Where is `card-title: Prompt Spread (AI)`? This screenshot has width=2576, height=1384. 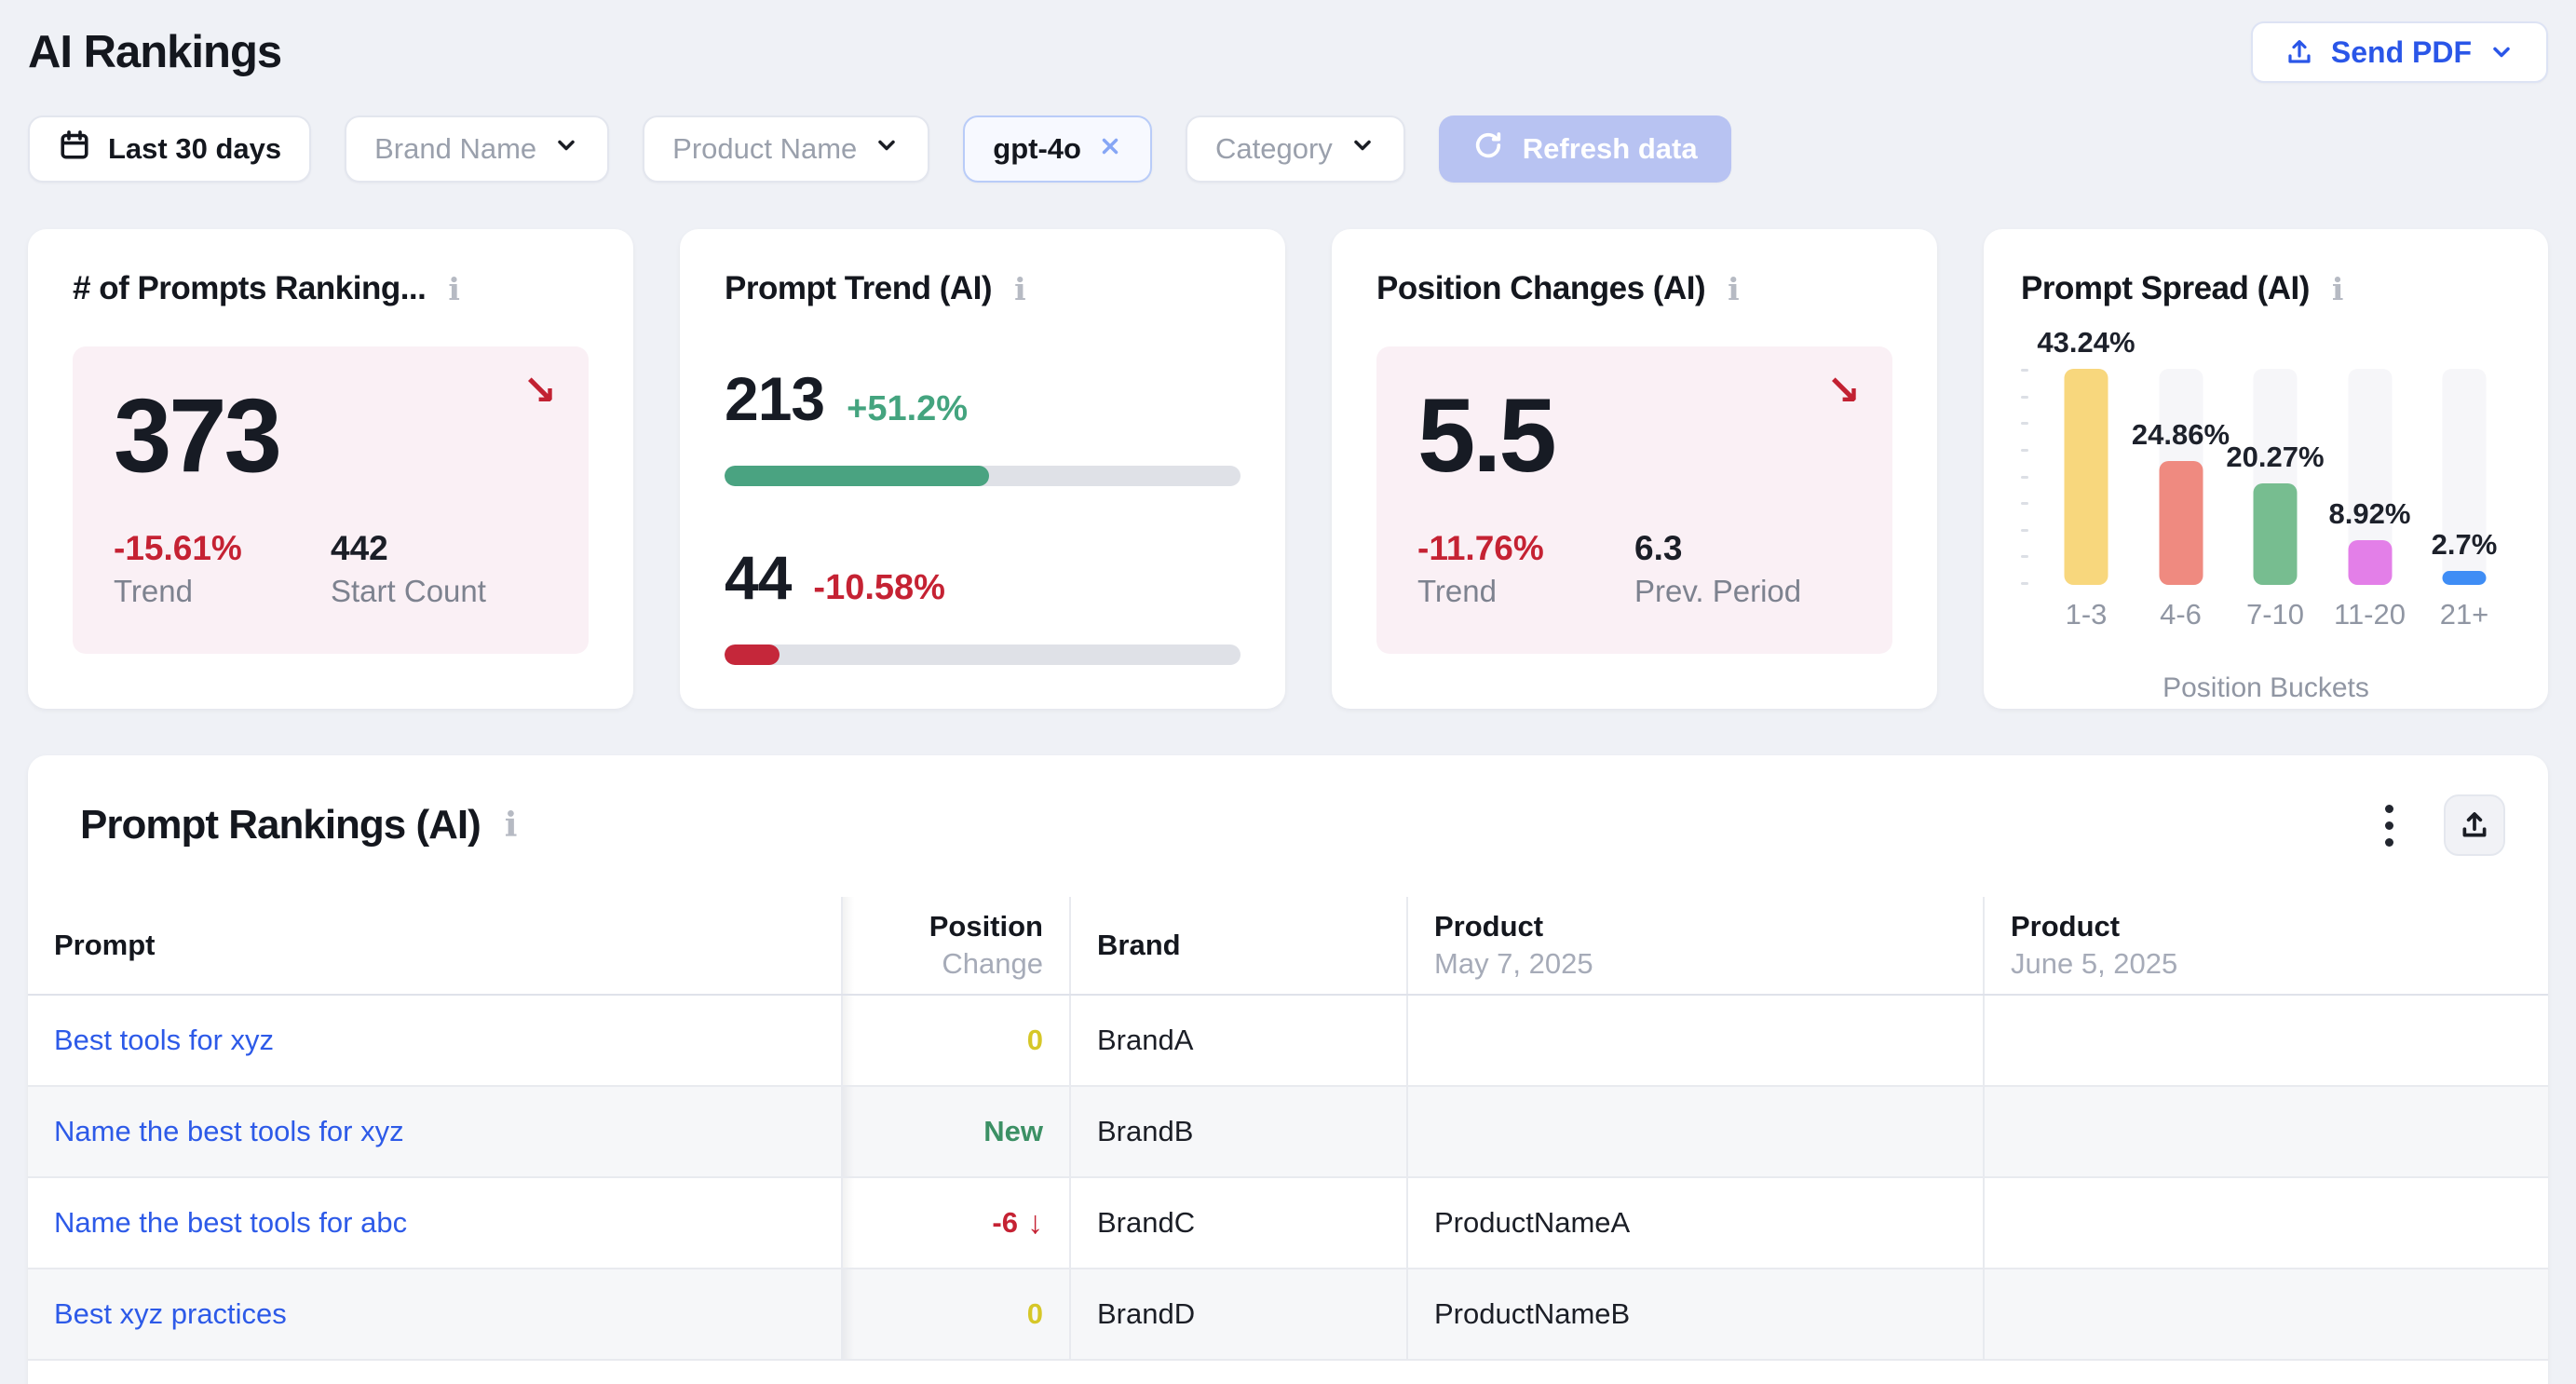
card-title: Prompt Spread (AI) is located at coordinates (2165, 288).